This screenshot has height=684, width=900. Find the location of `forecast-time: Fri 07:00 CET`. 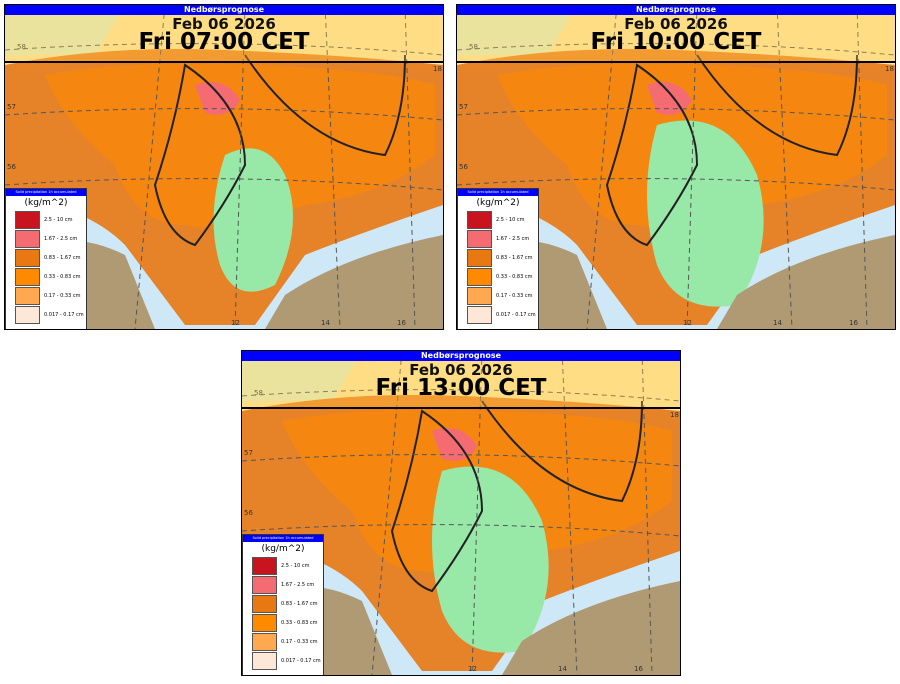

forecast-time: Fri 07:00 CET is located at coordinates (224, 42).